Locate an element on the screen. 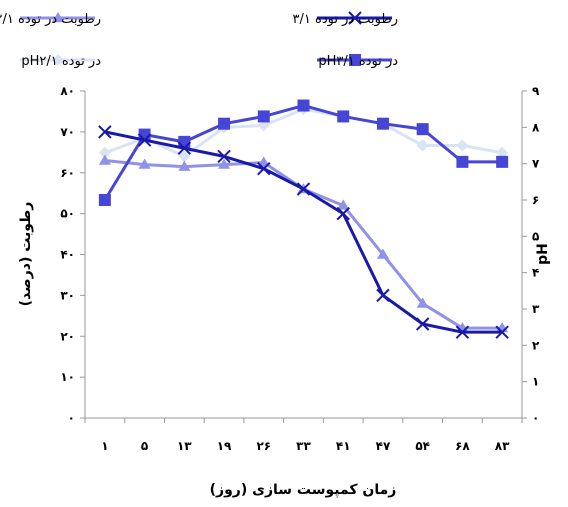  y-right-tick-label: ۱ is located at coordinates (535, 382).